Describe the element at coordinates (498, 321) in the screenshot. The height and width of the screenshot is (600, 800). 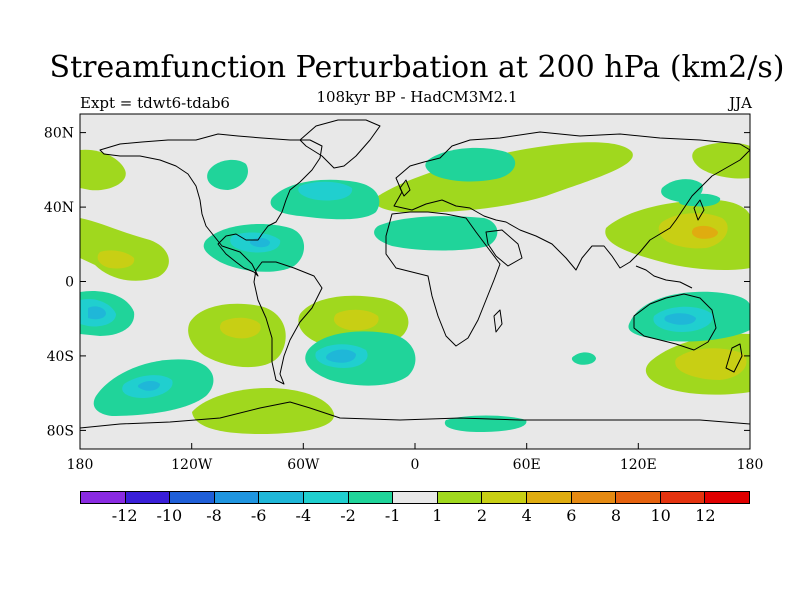
I see `coast-madagascar` at that location.